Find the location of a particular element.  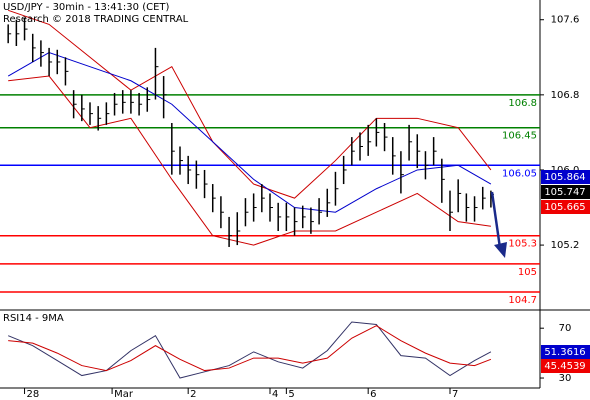

price-box-label: 105.747 is located at coordinates (564, 192).